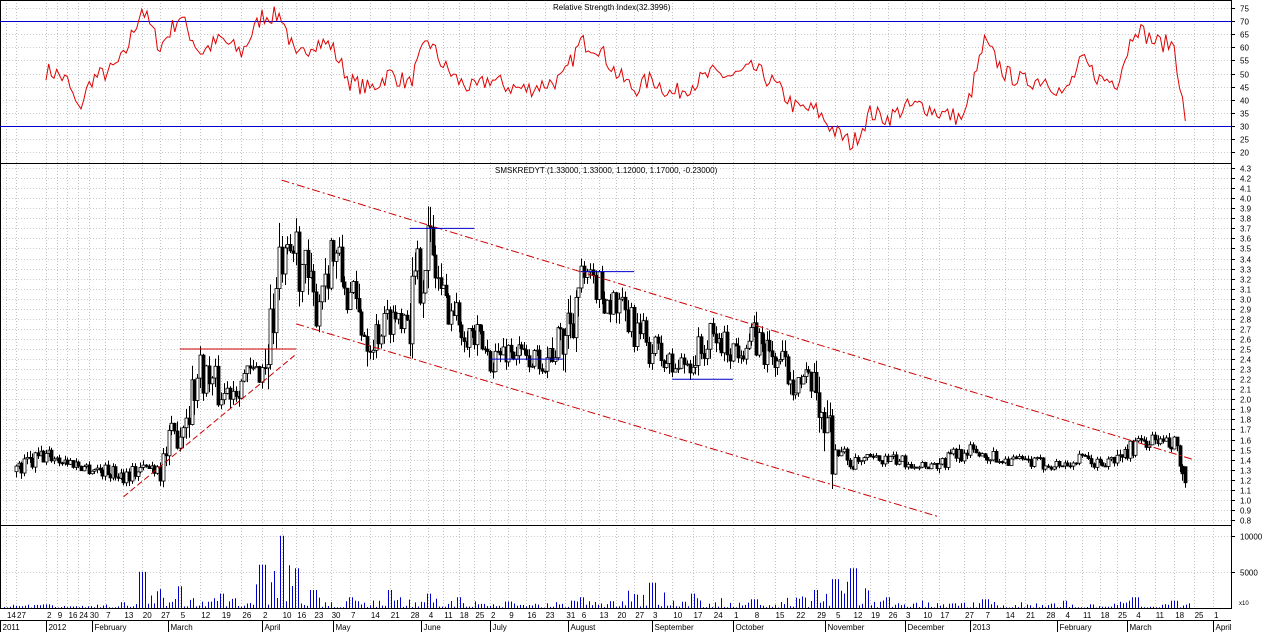 The width and height of the screenshot is (1272, 637). Describe the element at coordinates (182, 627) in the screenshot. I see `x-month-label: March` at that location.